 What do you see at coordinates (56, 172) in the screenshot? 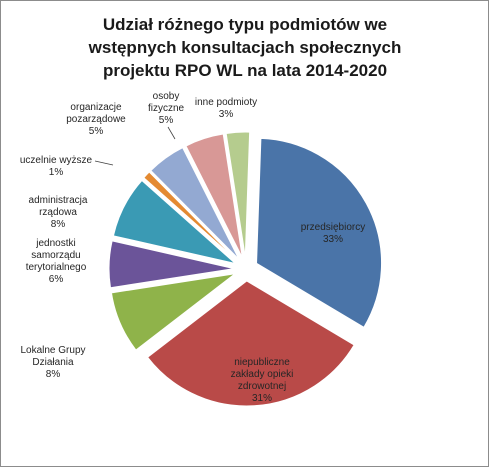
I see `slice-percent: 1%` at bounding box center [56, 172].